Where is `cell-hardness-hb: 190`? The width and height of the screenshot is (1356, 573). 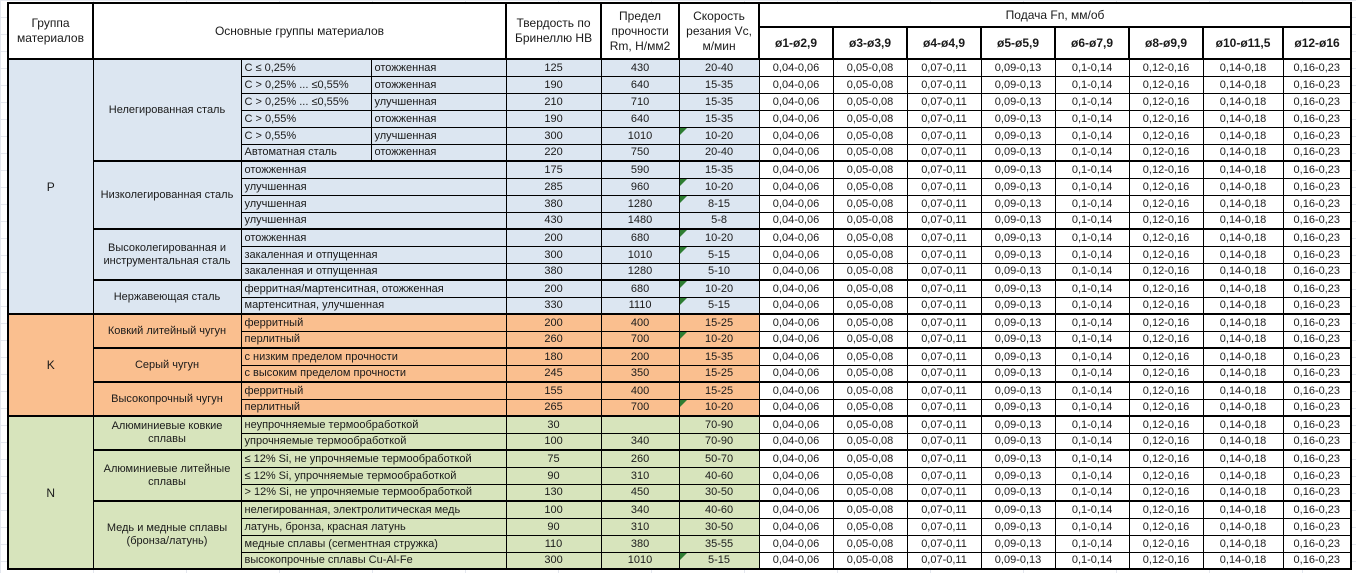 cell-hardness-hb: 190 is located at coordinates (553, 84).